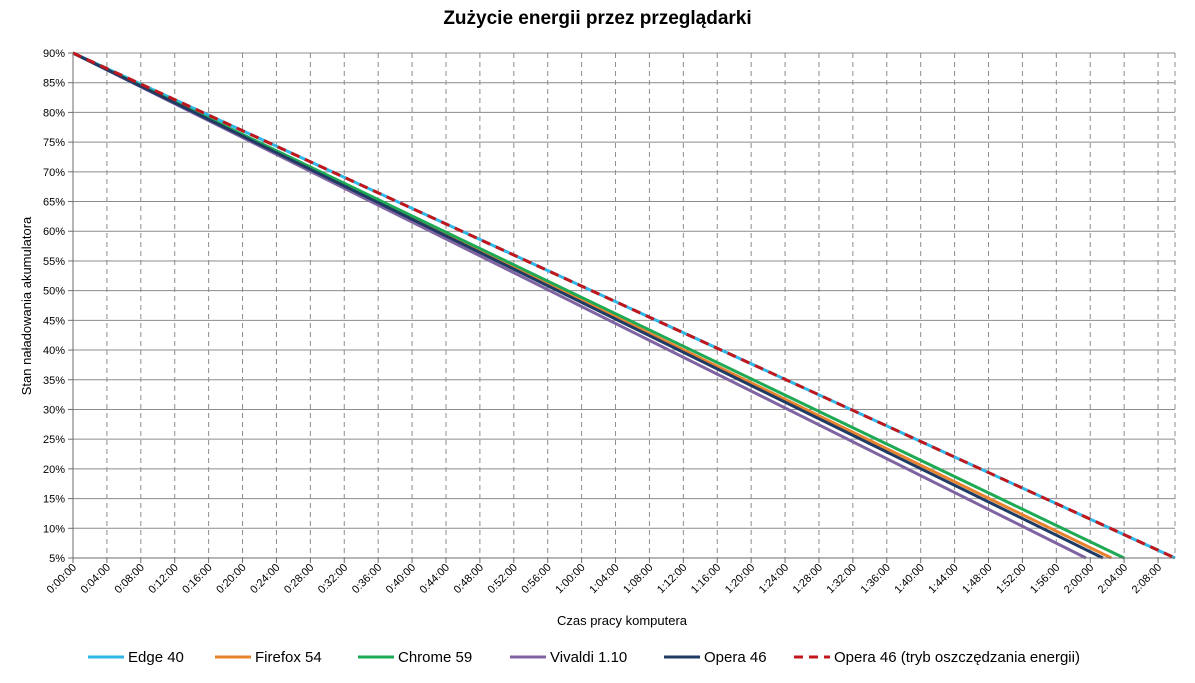  I want to click on chart-title: Zużycie energii przez przeglądarki, so click(597, 18).